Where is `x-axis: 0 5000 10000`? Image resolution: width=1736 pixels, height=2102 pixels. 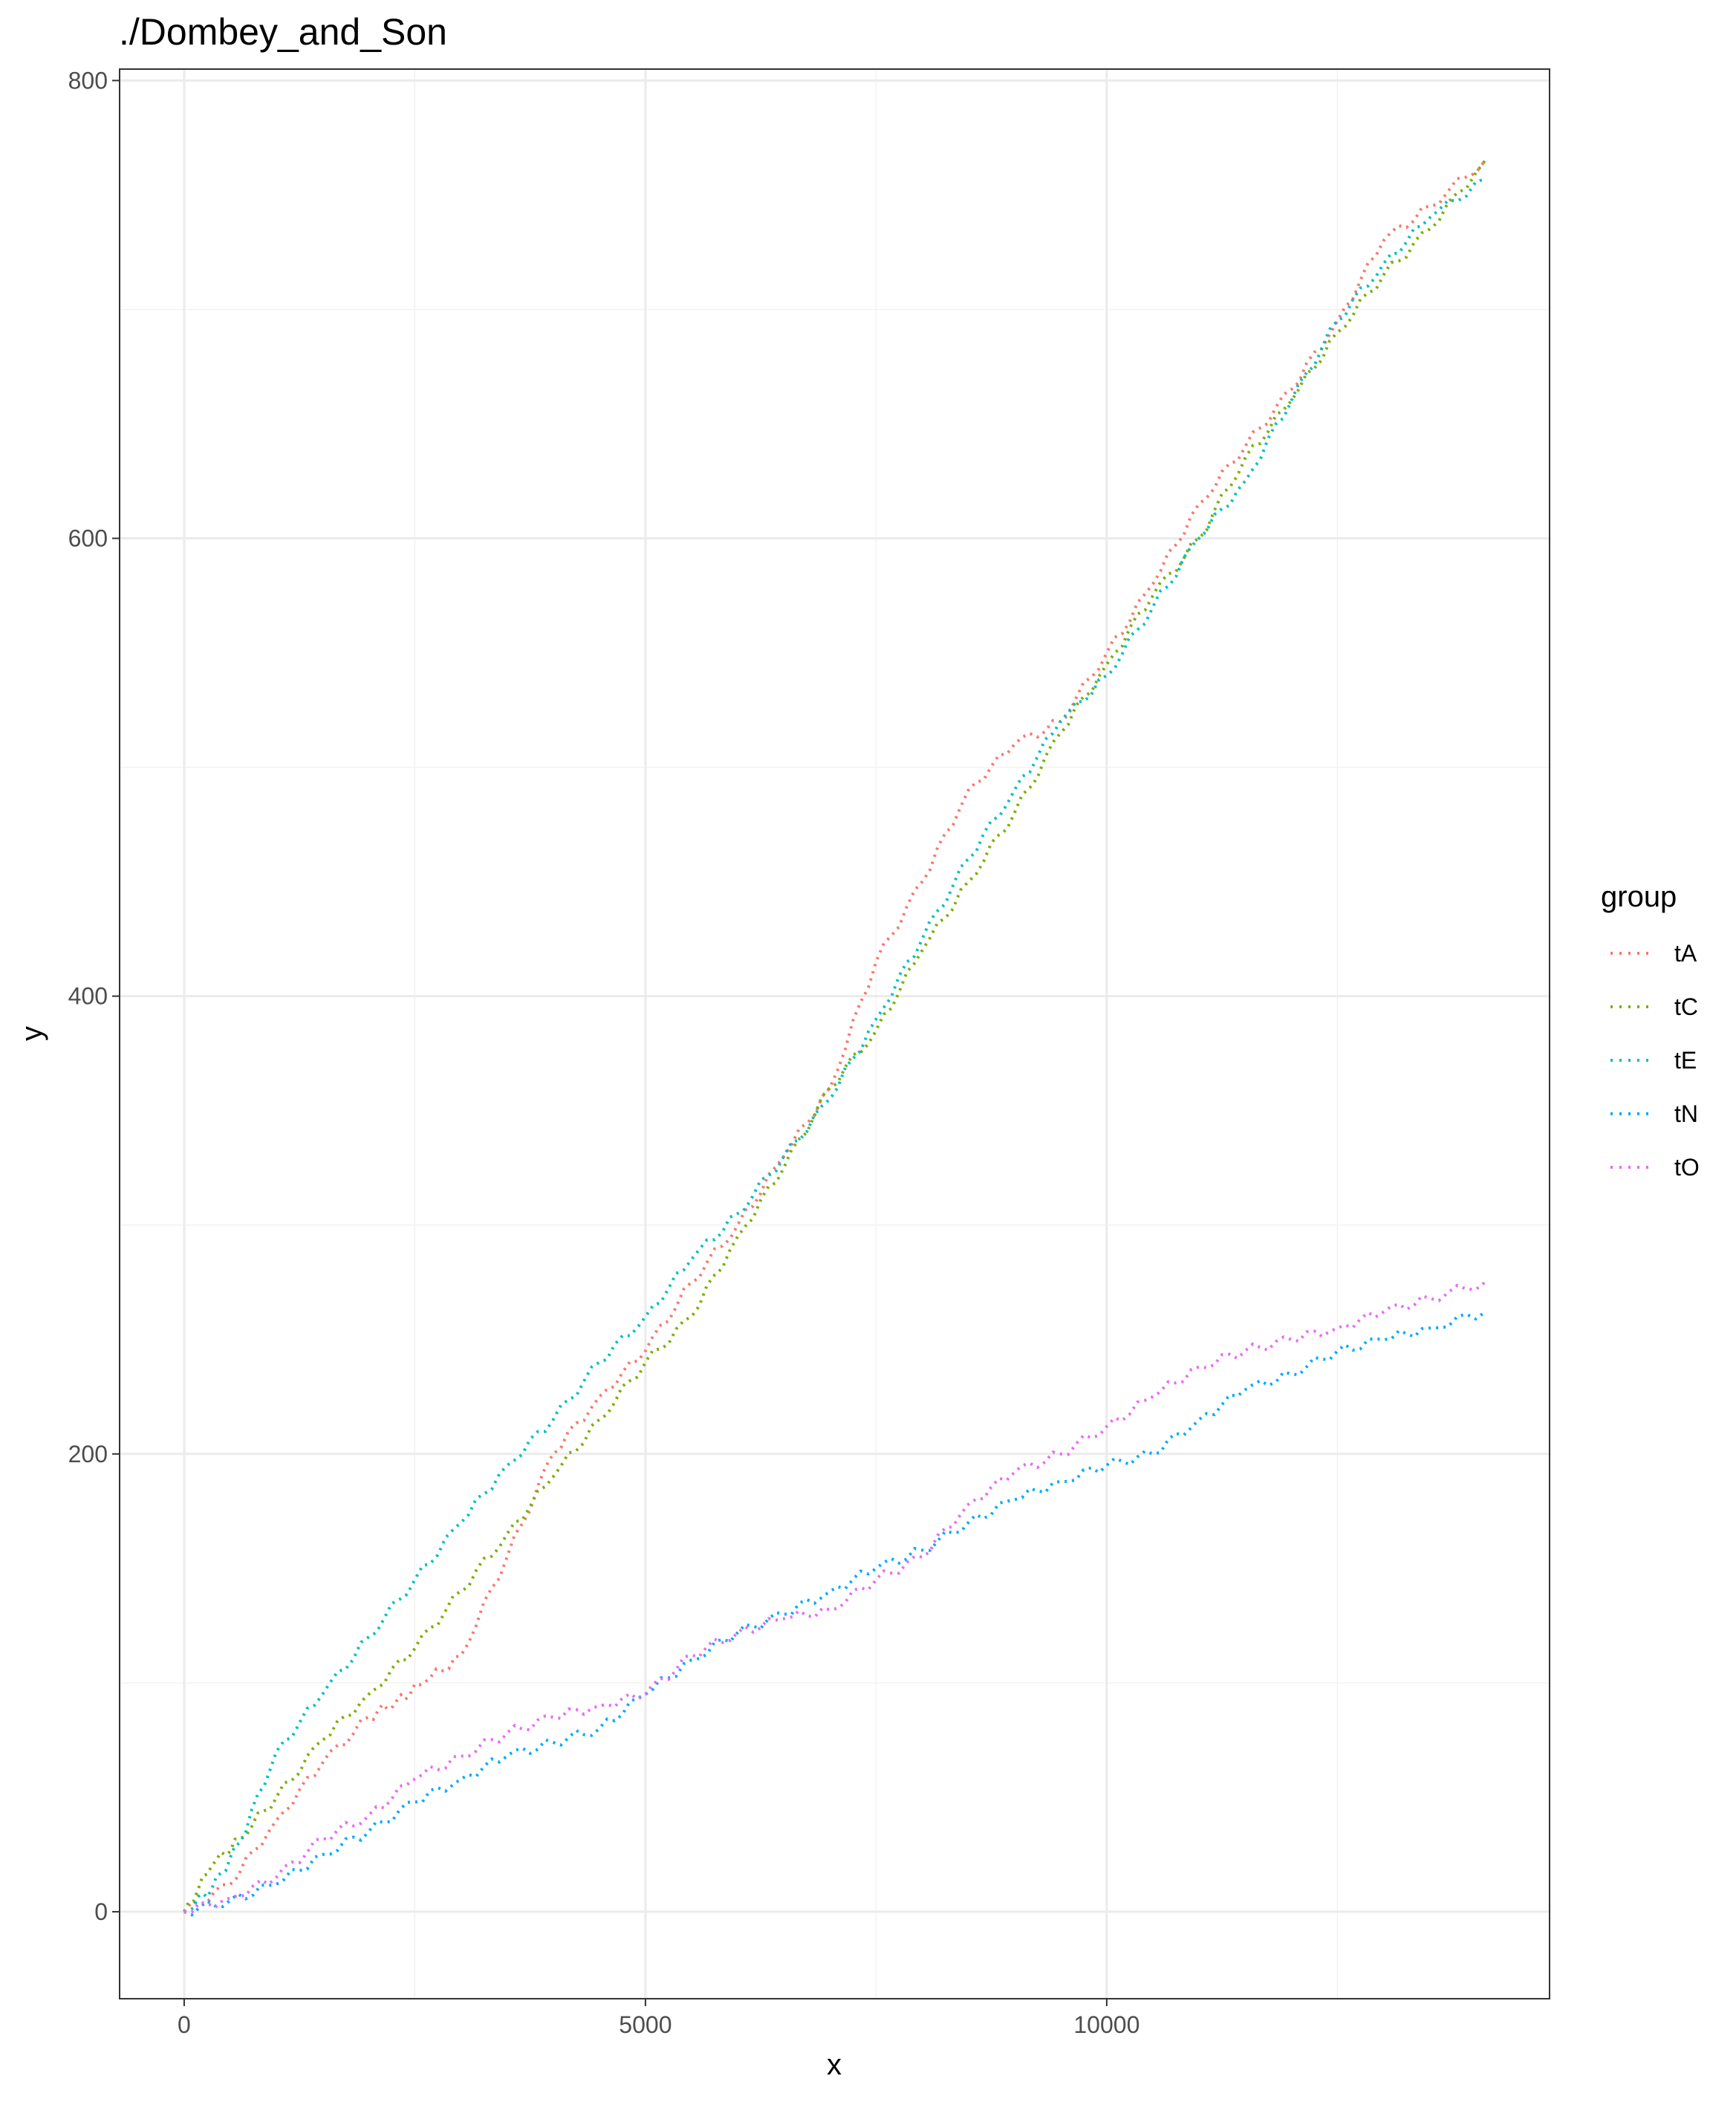
x-axis: 0 5000 10000 is located at coordinates (659, 2019).